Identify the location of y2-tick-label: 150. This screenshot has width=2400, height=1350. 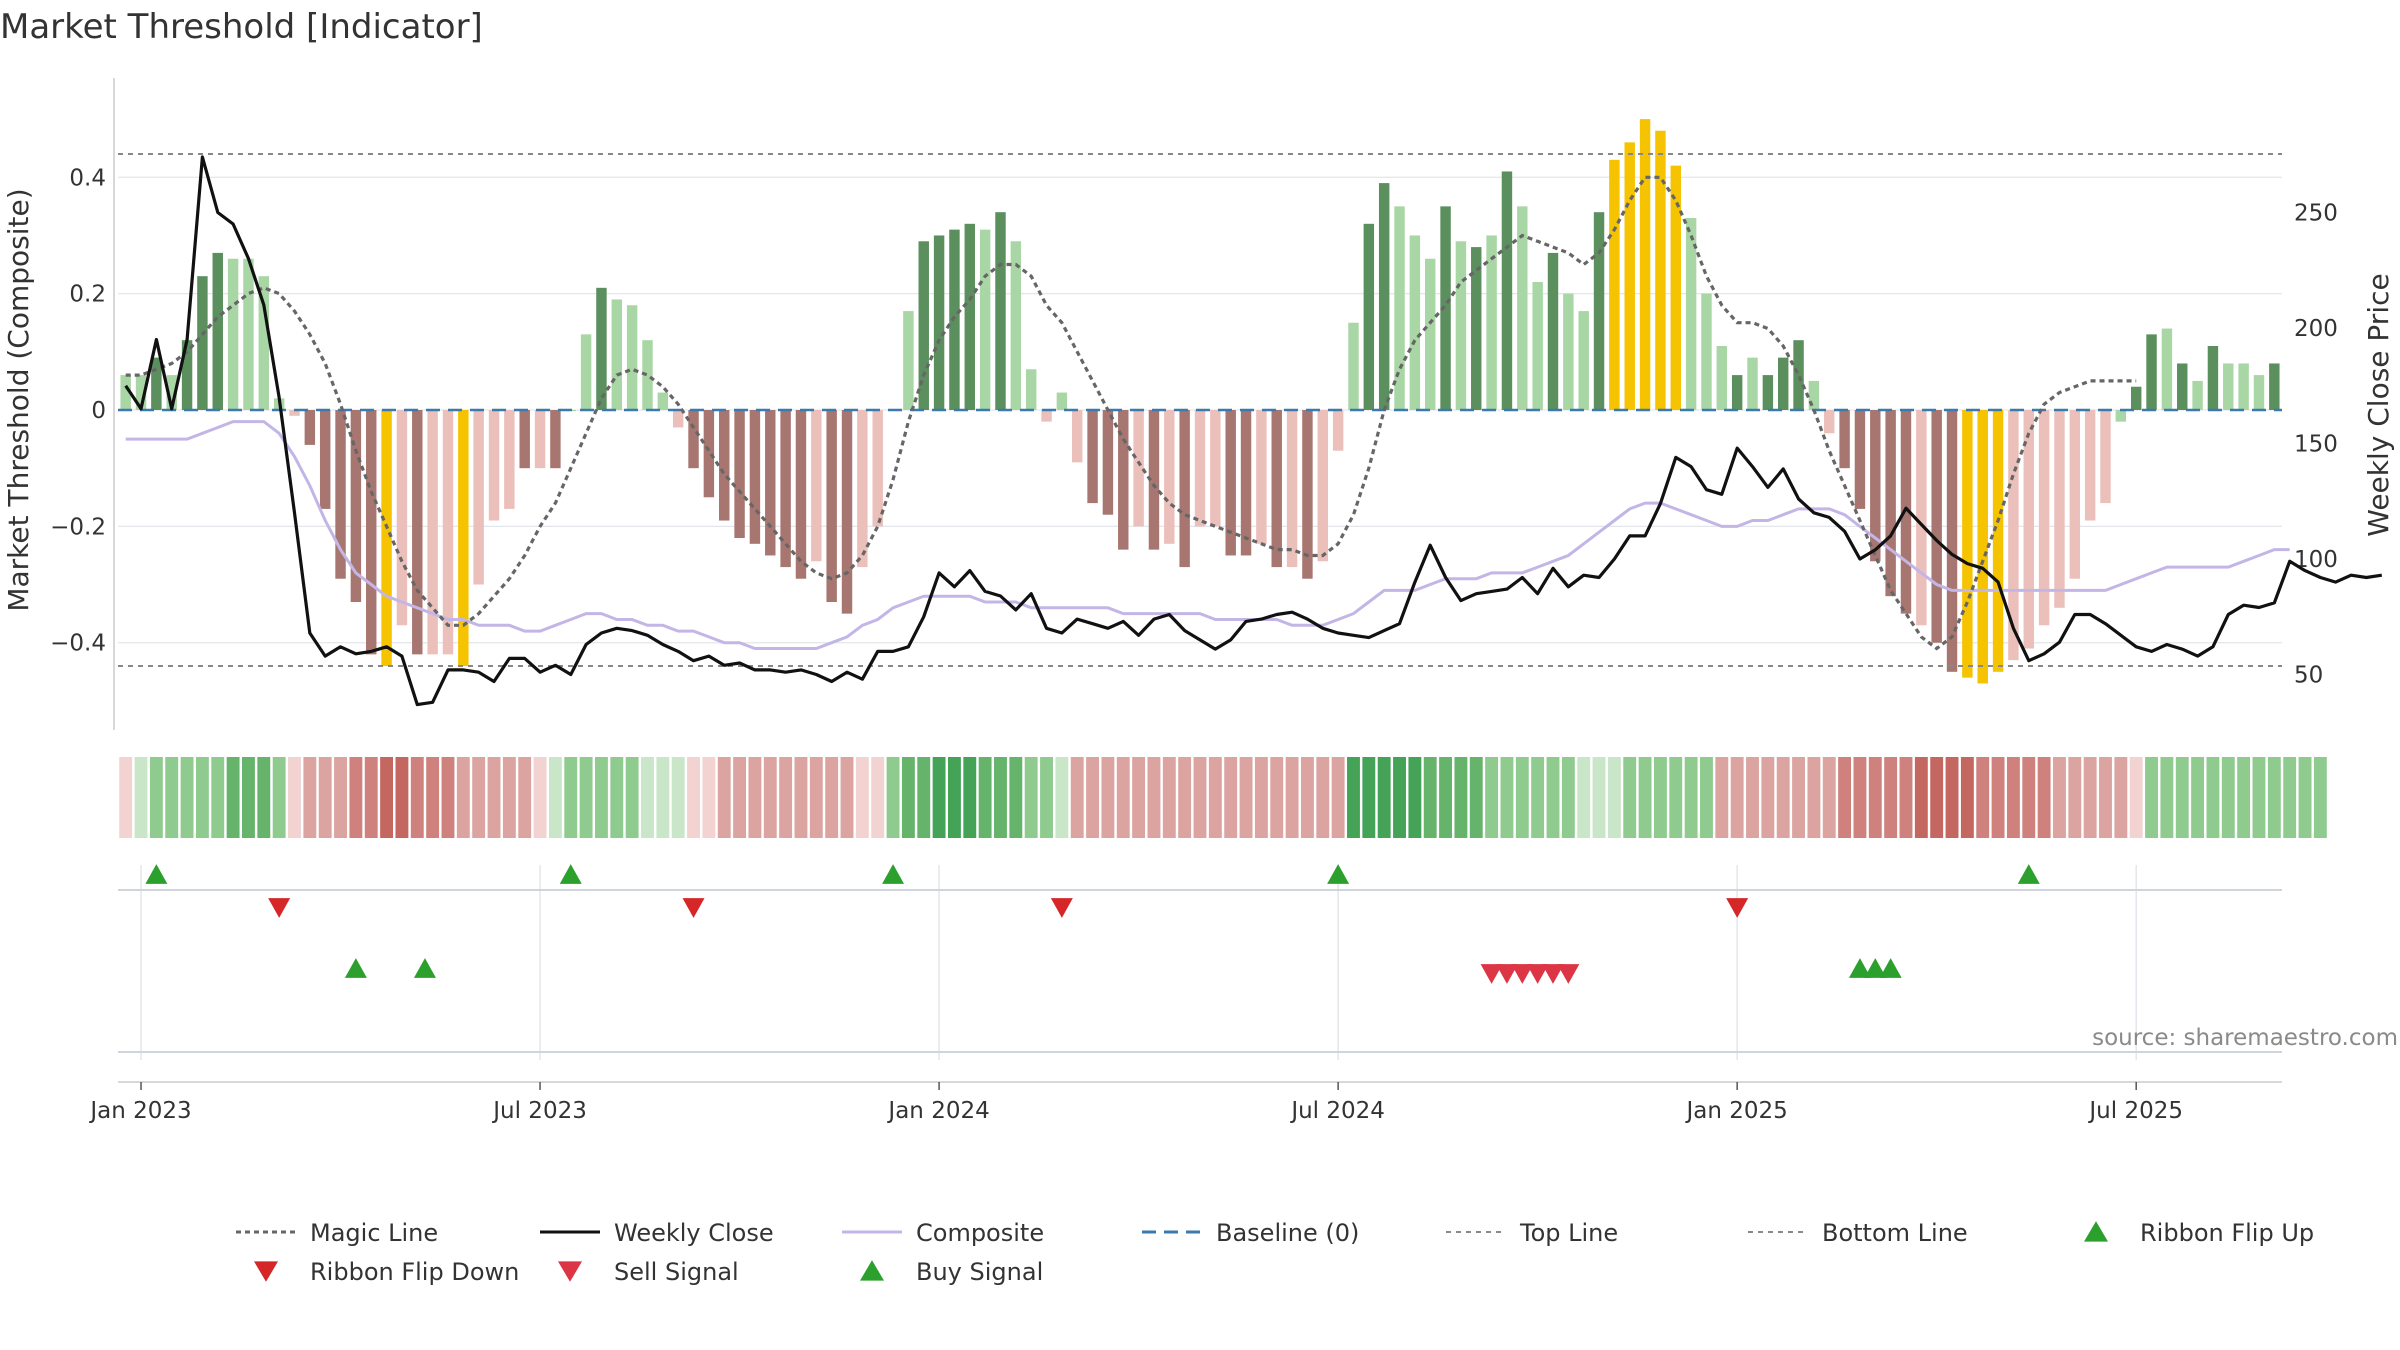
(2316, 445).